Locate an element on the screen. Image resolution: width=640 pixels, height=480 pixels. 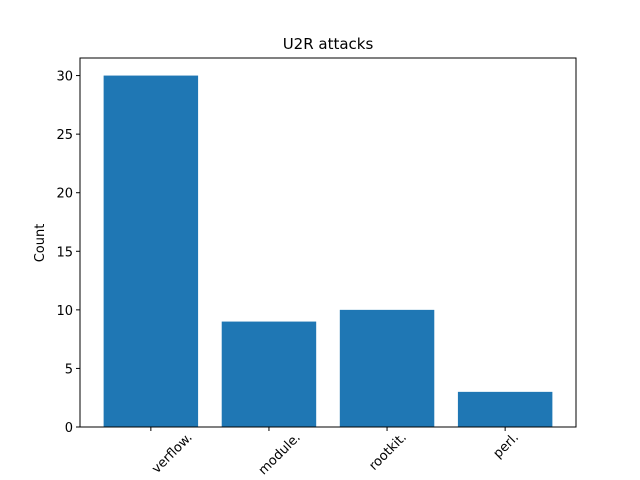
y-tick-label: 10 is located at coordinates (64, 311).